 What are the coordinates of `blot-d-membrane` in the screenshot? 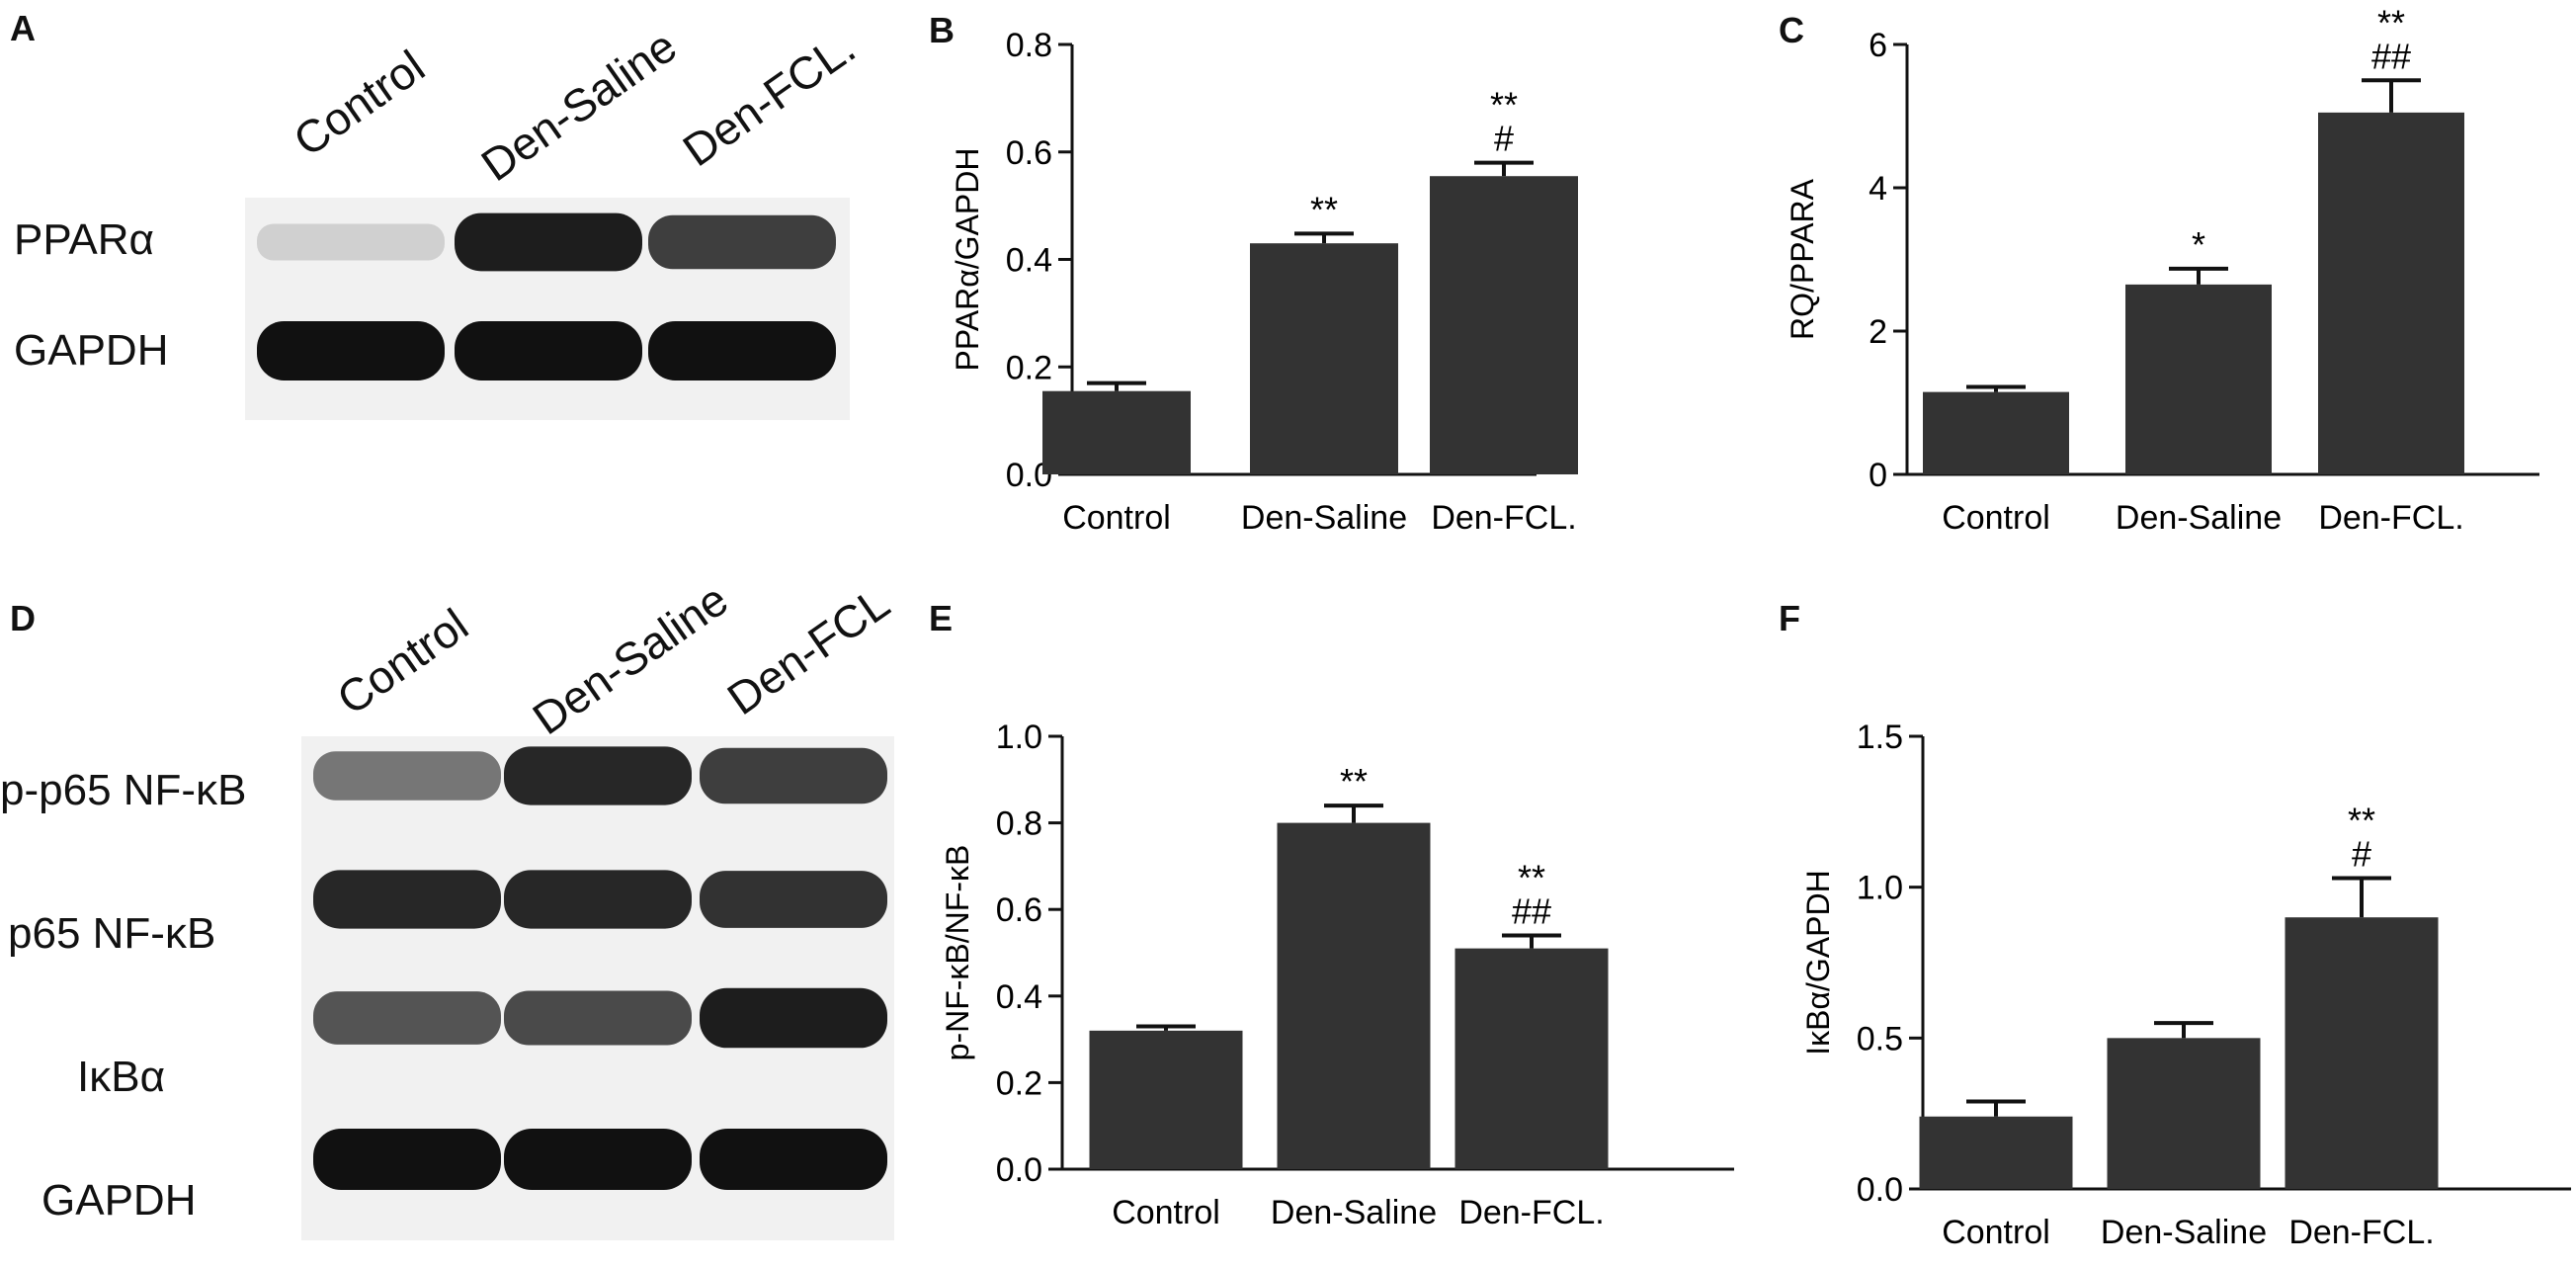 It's located at (597, 988).